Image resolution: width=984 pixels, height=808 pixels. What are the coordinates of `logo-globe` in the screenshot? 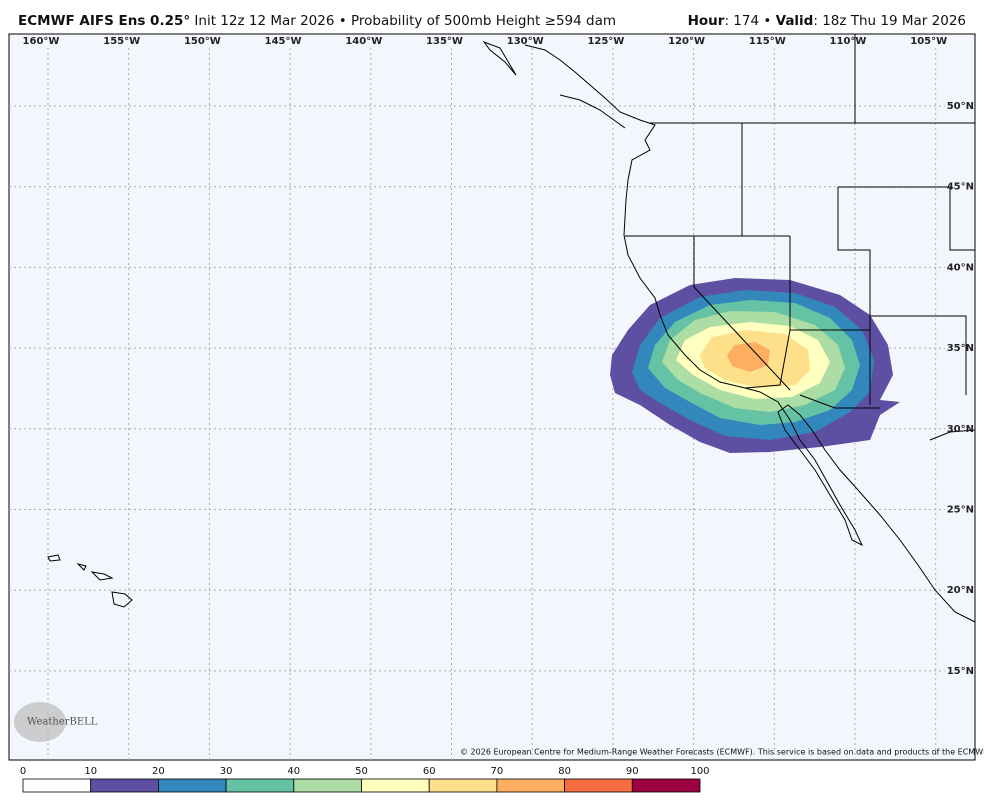 It's located at (40, 722).